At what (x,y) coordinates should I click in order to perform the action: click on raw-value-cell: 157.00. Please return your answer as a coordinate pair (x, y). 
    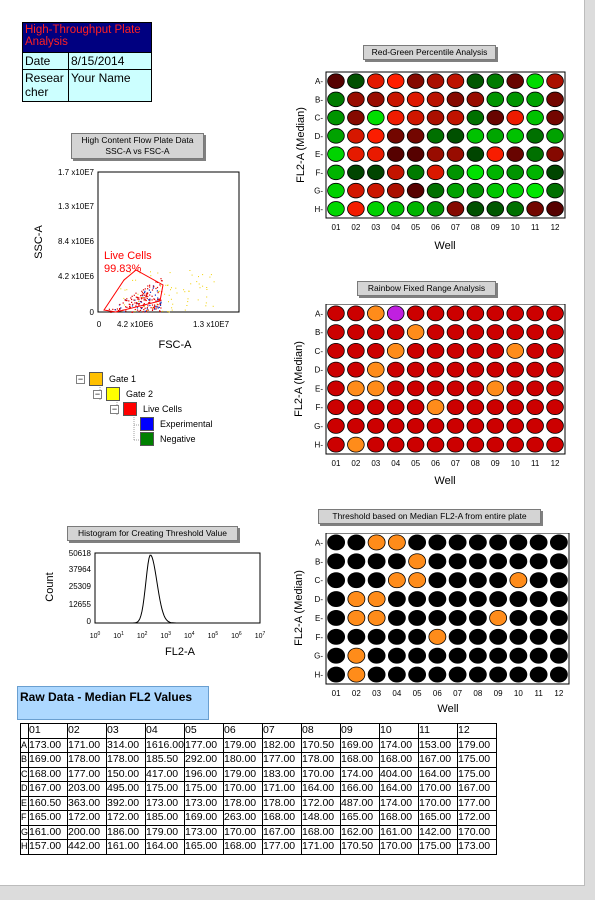
    Looking at the image, I should click on (48, 847).